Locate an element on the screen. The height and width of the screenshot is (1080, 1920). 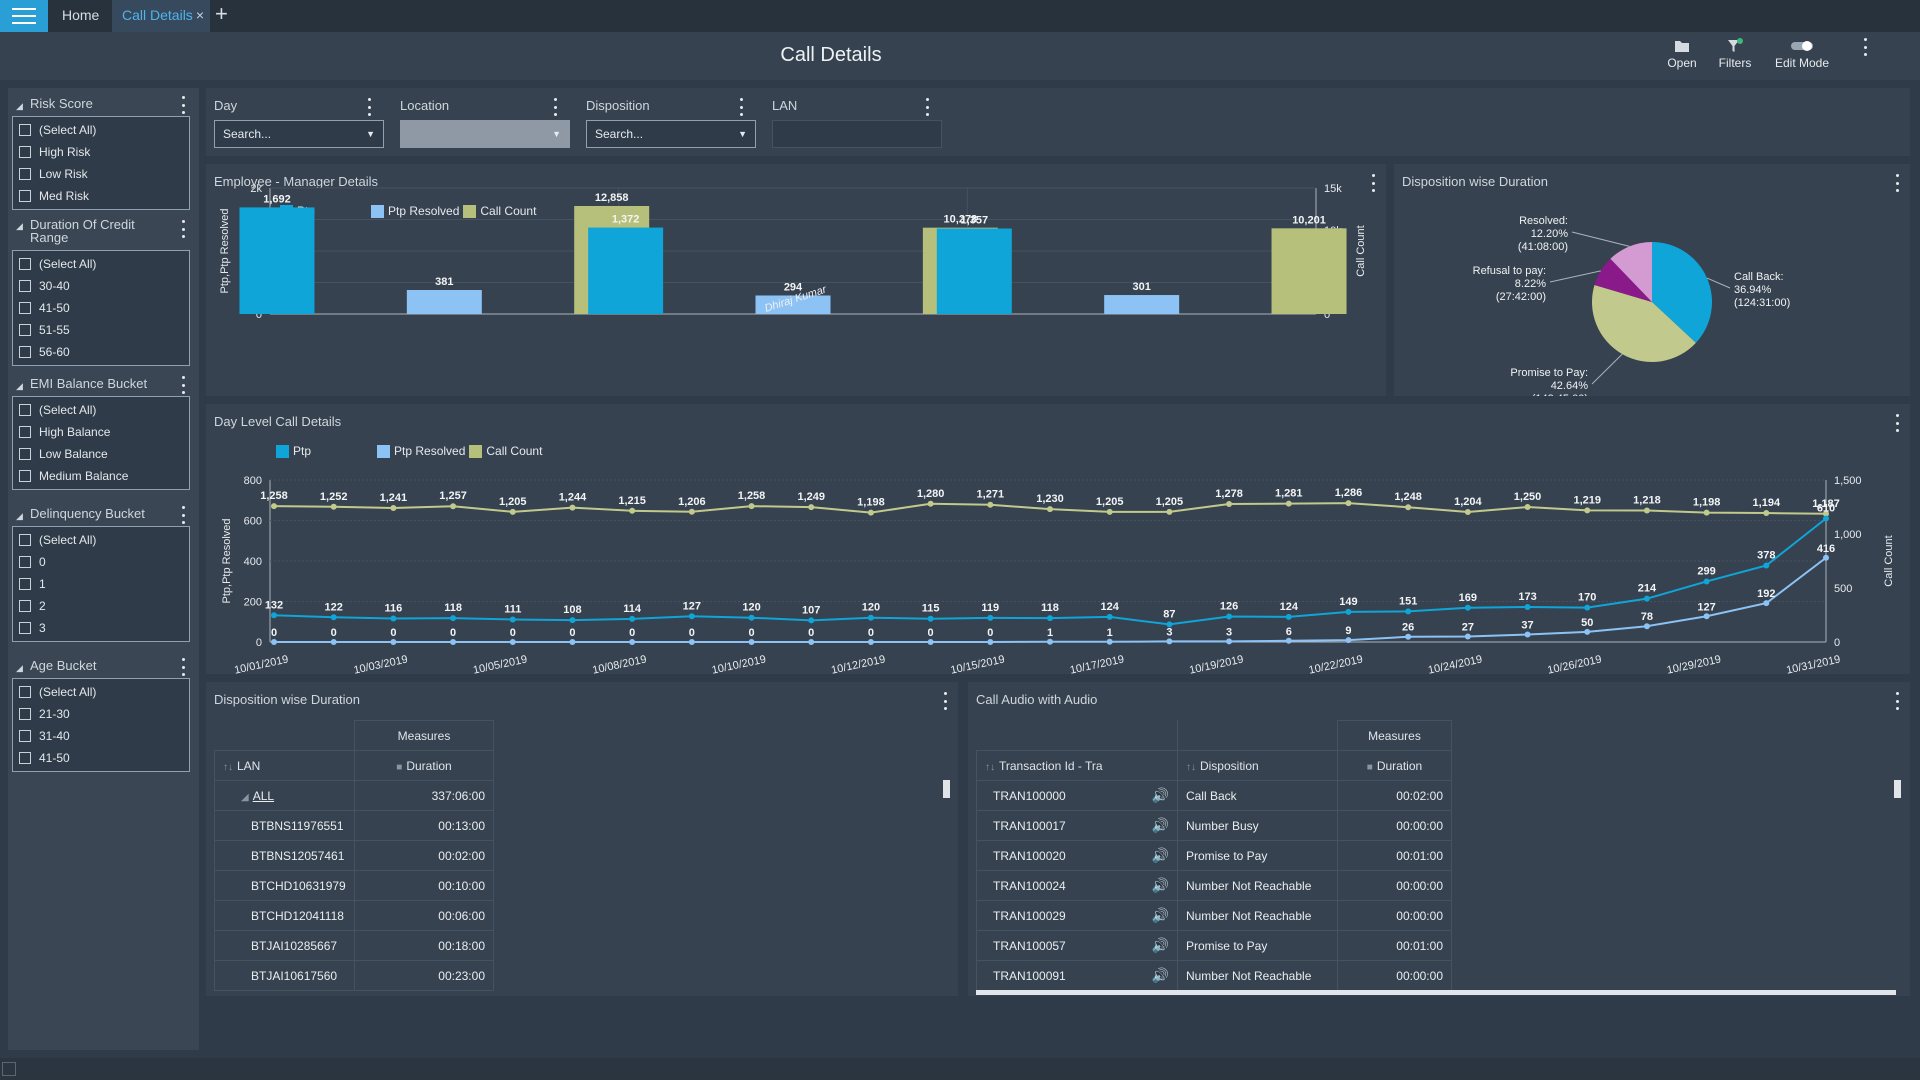
all-row-label: ◢ ALL is located at coordinates (284, 795).